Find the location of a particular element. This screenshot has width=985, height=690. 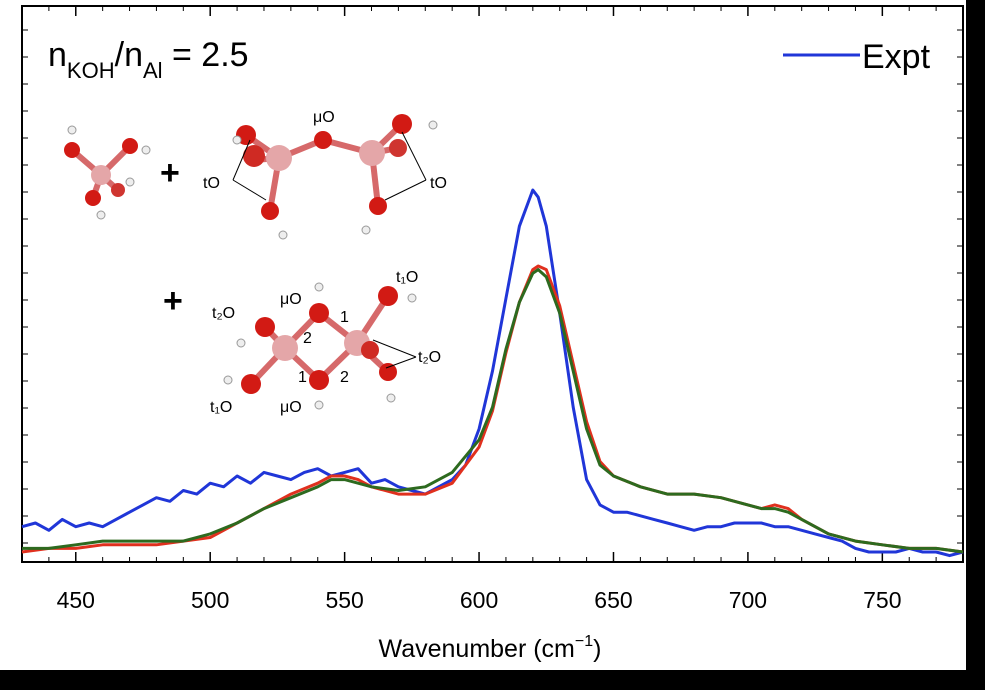

molecule-aluminate is located at coordinates (107, 172).